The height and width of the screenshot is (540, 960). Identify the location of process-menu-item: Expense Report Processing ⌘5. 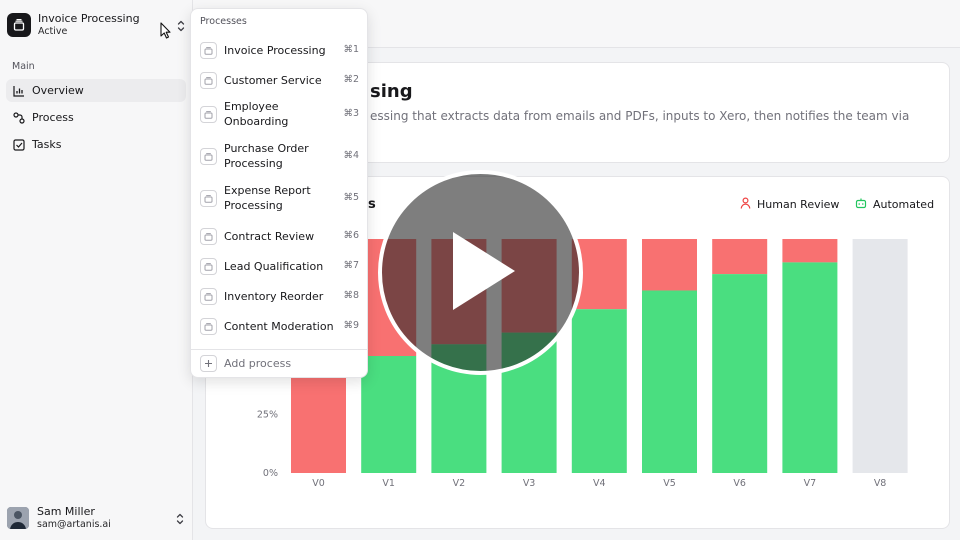
(280, 198).